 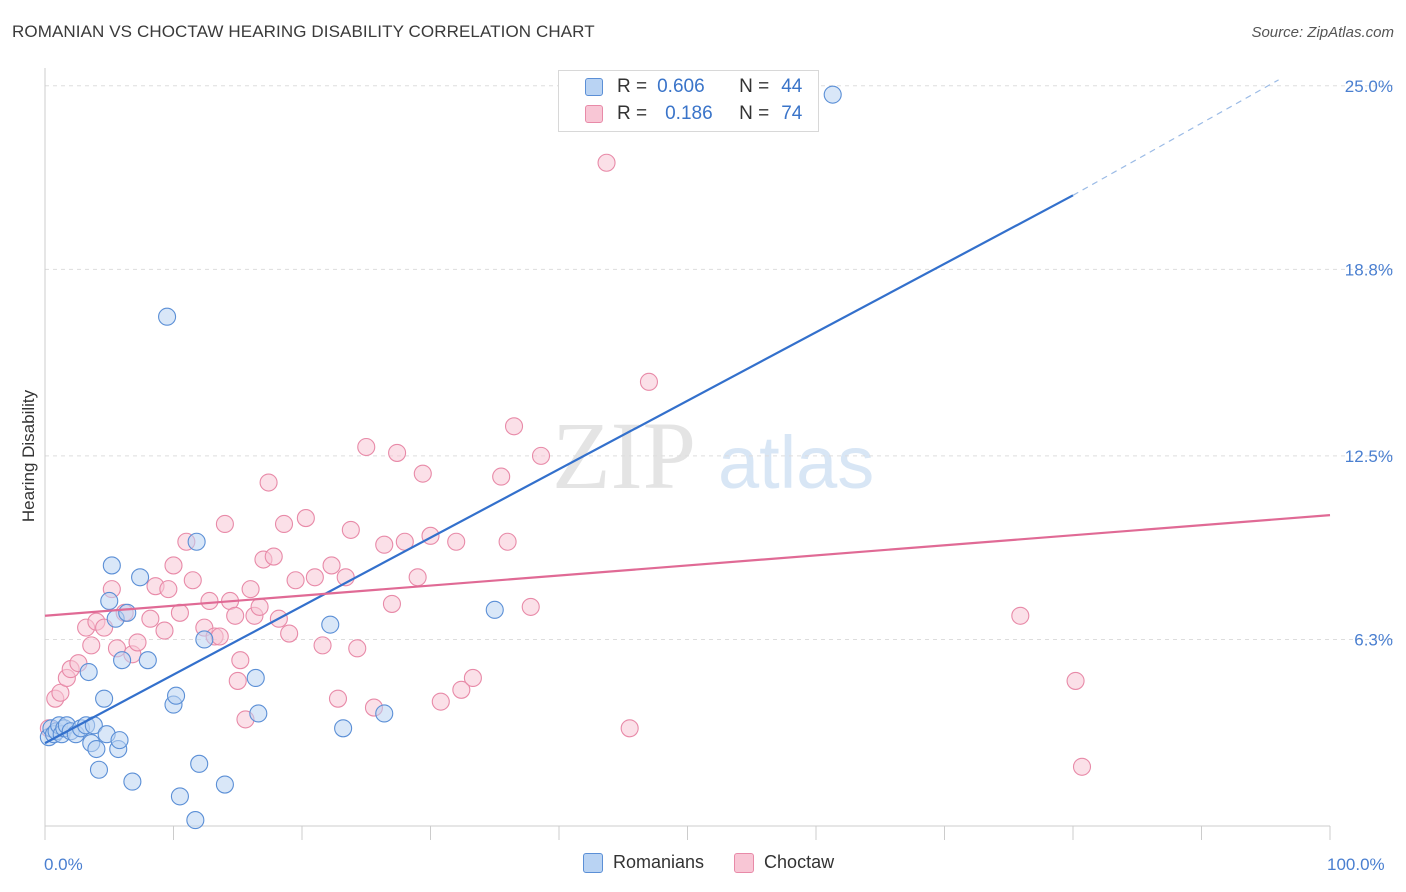 What do you see at coordinates (799, 862) in the screenshot?
I see `legend-label-choctaw: Choctaw` at bounding box center [799, 862].